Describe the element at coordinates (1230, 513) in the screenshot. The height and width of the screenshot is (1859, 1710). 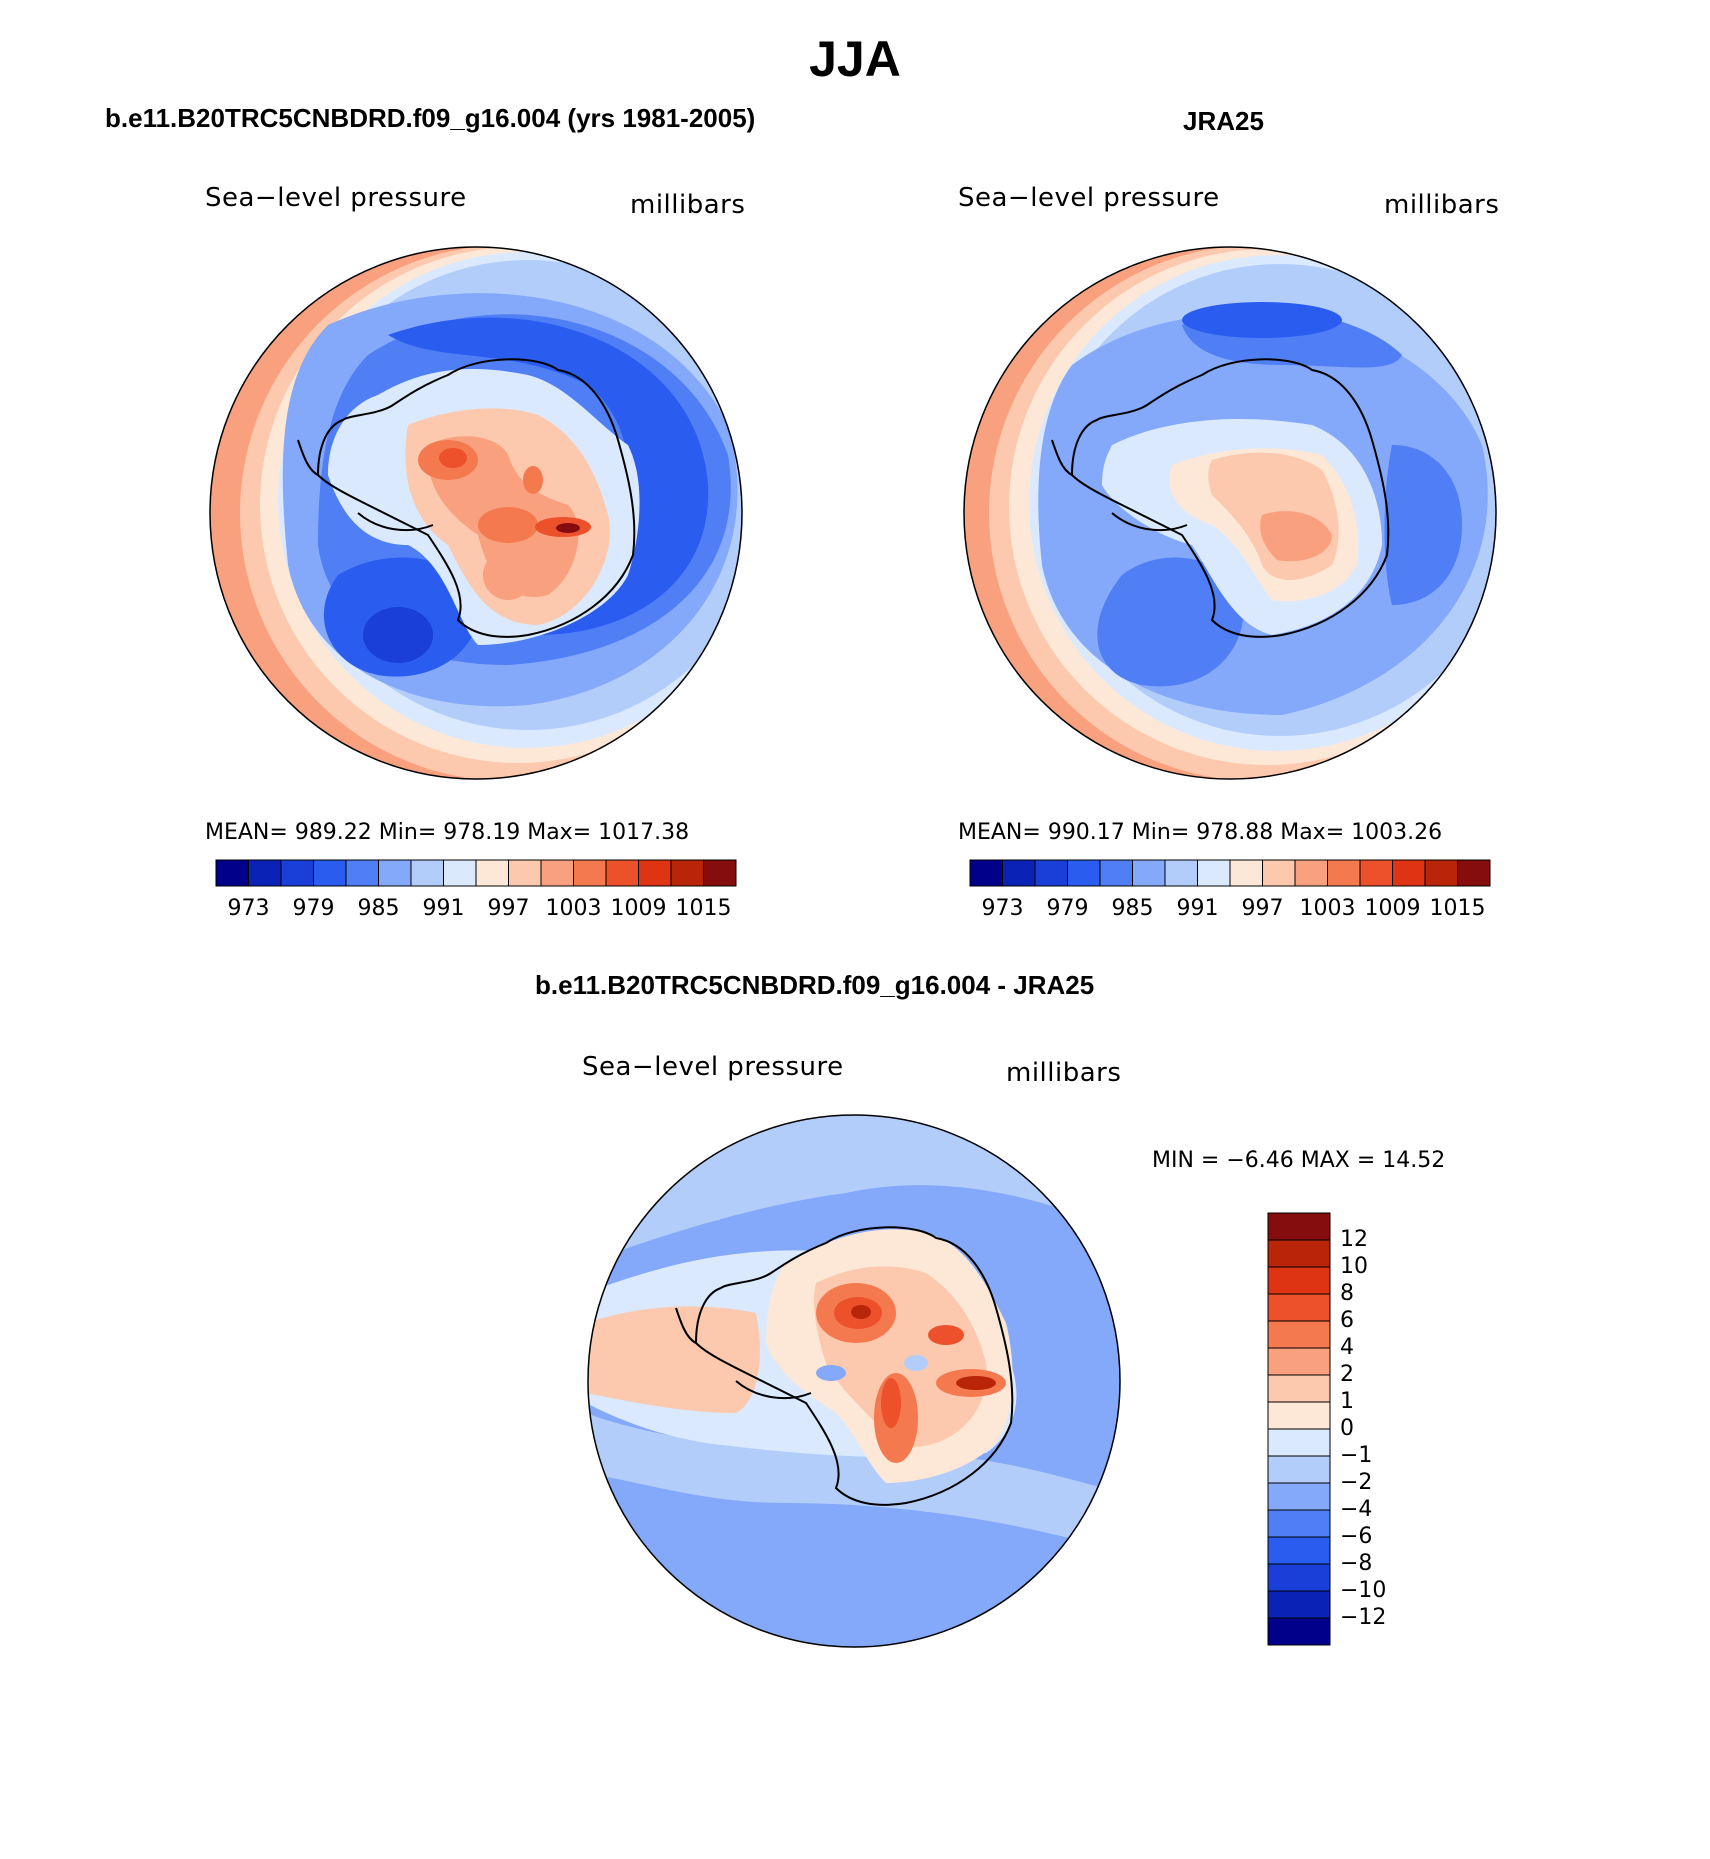
I see `panel-2-polar-map` at that location.